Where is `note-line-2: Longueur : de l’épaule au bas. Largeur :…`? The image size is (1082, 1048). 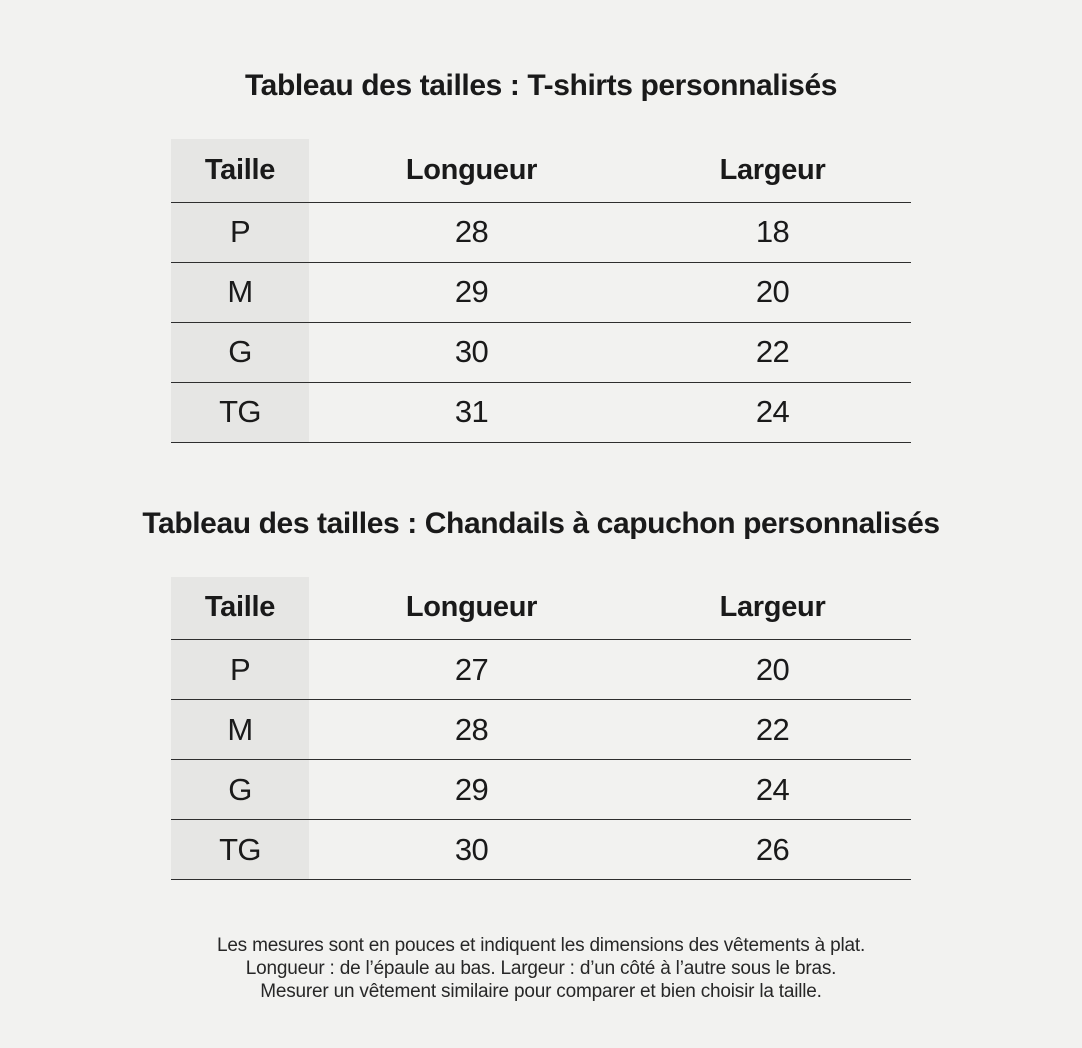 note-line-2: Longueur : de l’épaule au bas. Largeur :… is located at coordinates (541, 968).